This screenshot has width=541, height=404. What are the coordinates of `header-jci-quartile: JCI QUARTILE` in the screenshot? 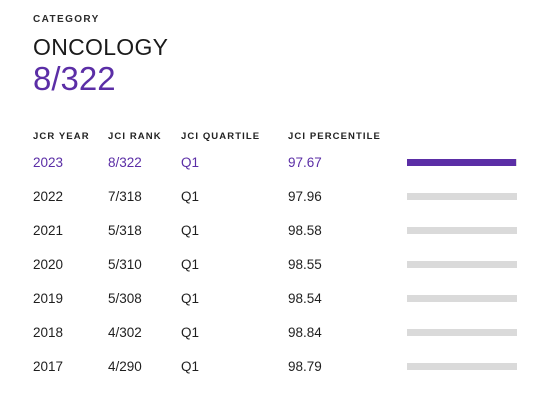 It's located at (221, 136).